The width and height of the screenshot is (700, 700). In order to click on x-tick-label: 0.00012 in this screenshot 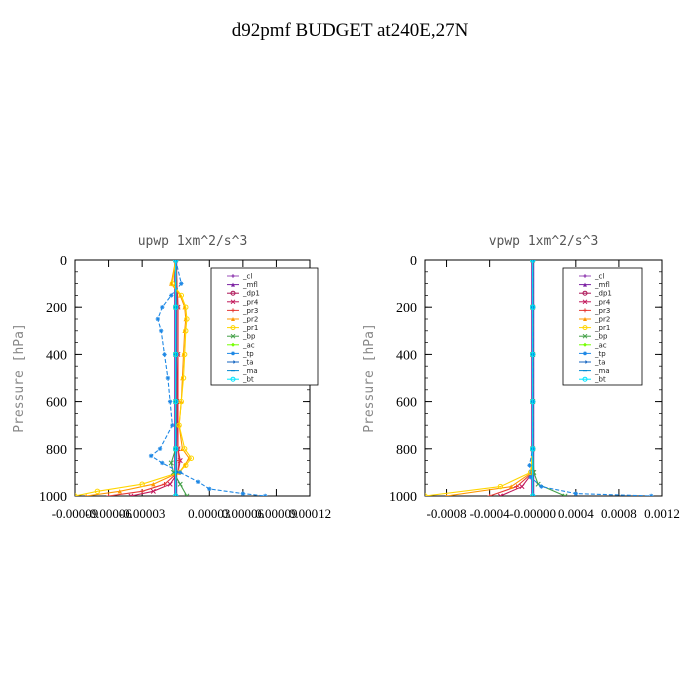, I will do `click(310, 513)`.